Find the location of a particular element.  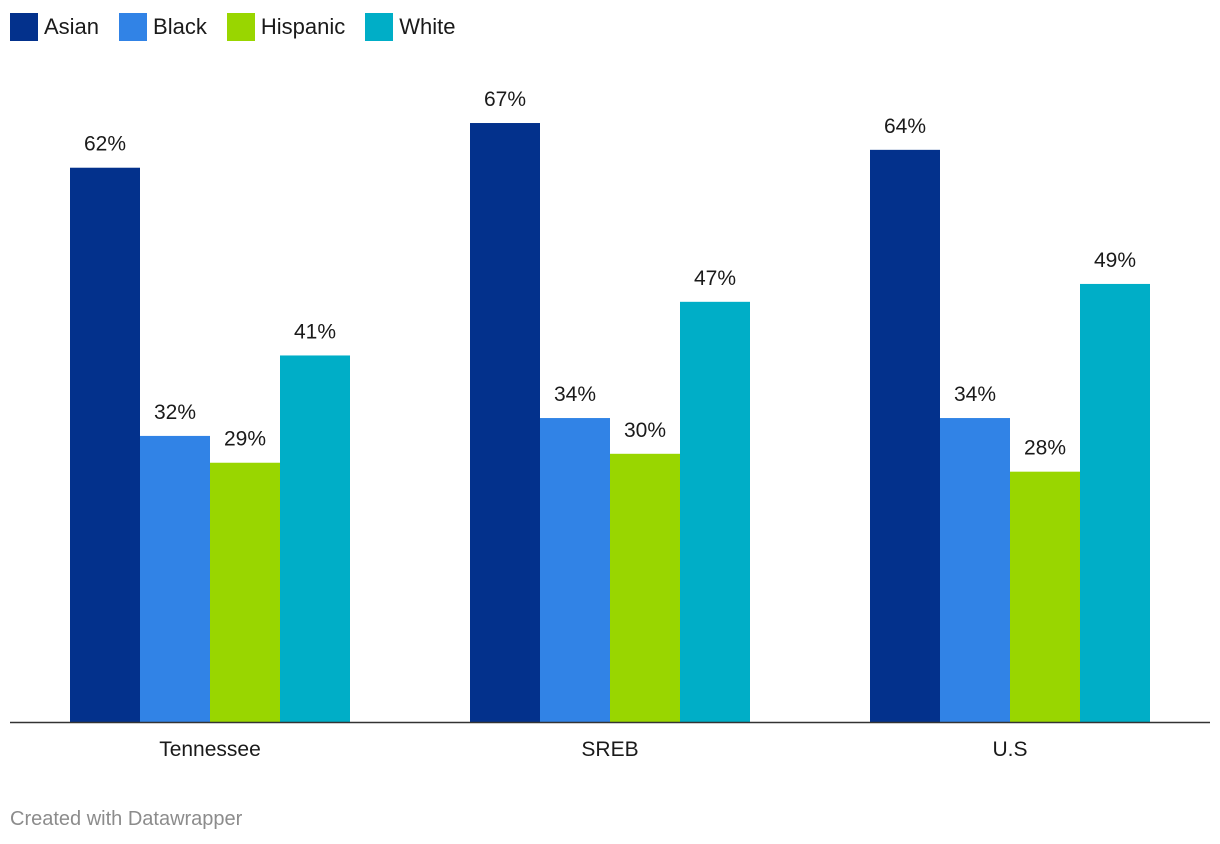

bar-hispanic-us is located at coordinates (1045, 596).